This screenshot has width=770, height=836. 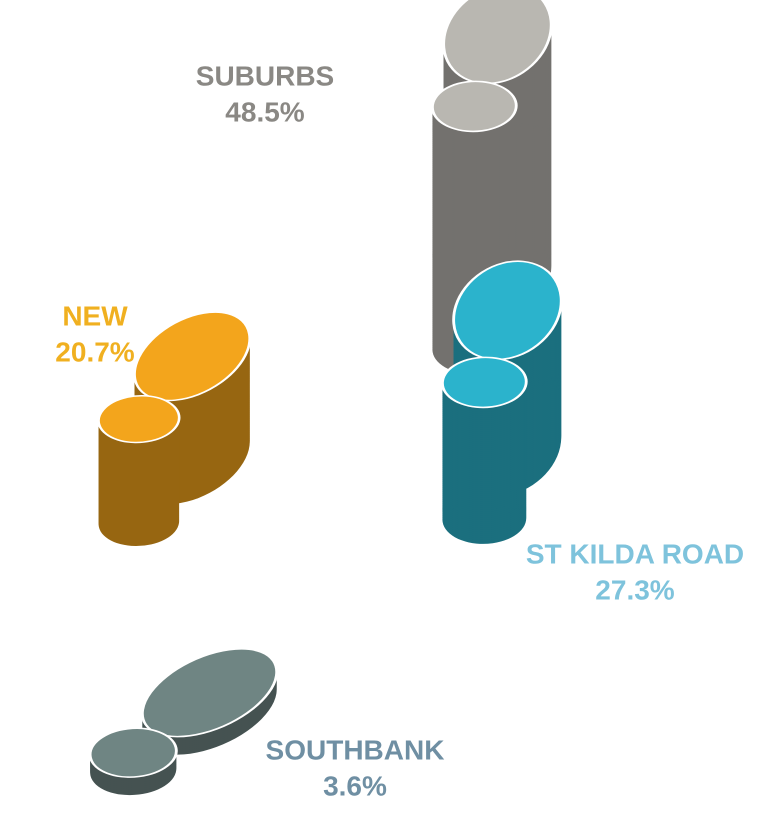 What do you see at coordinates (355, 749) in the screenshot?
I see `category-label: SOUTHBANK` at bounding box center [355, 749].